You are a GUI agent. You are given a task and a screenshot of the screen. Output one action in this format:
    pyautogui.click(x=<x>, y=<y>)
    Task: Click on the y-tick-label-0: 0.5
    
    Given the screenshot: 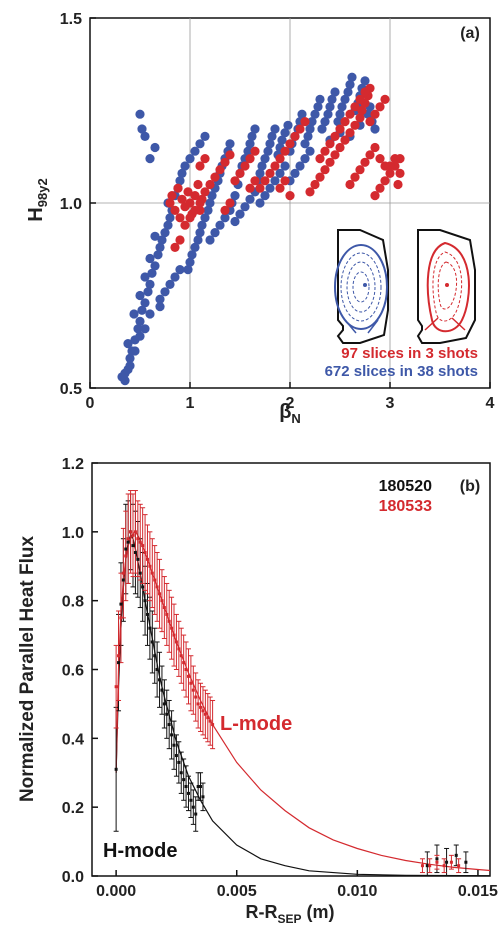 What is the action you would take?
    pyautogui.click(x=71, y=389)
    